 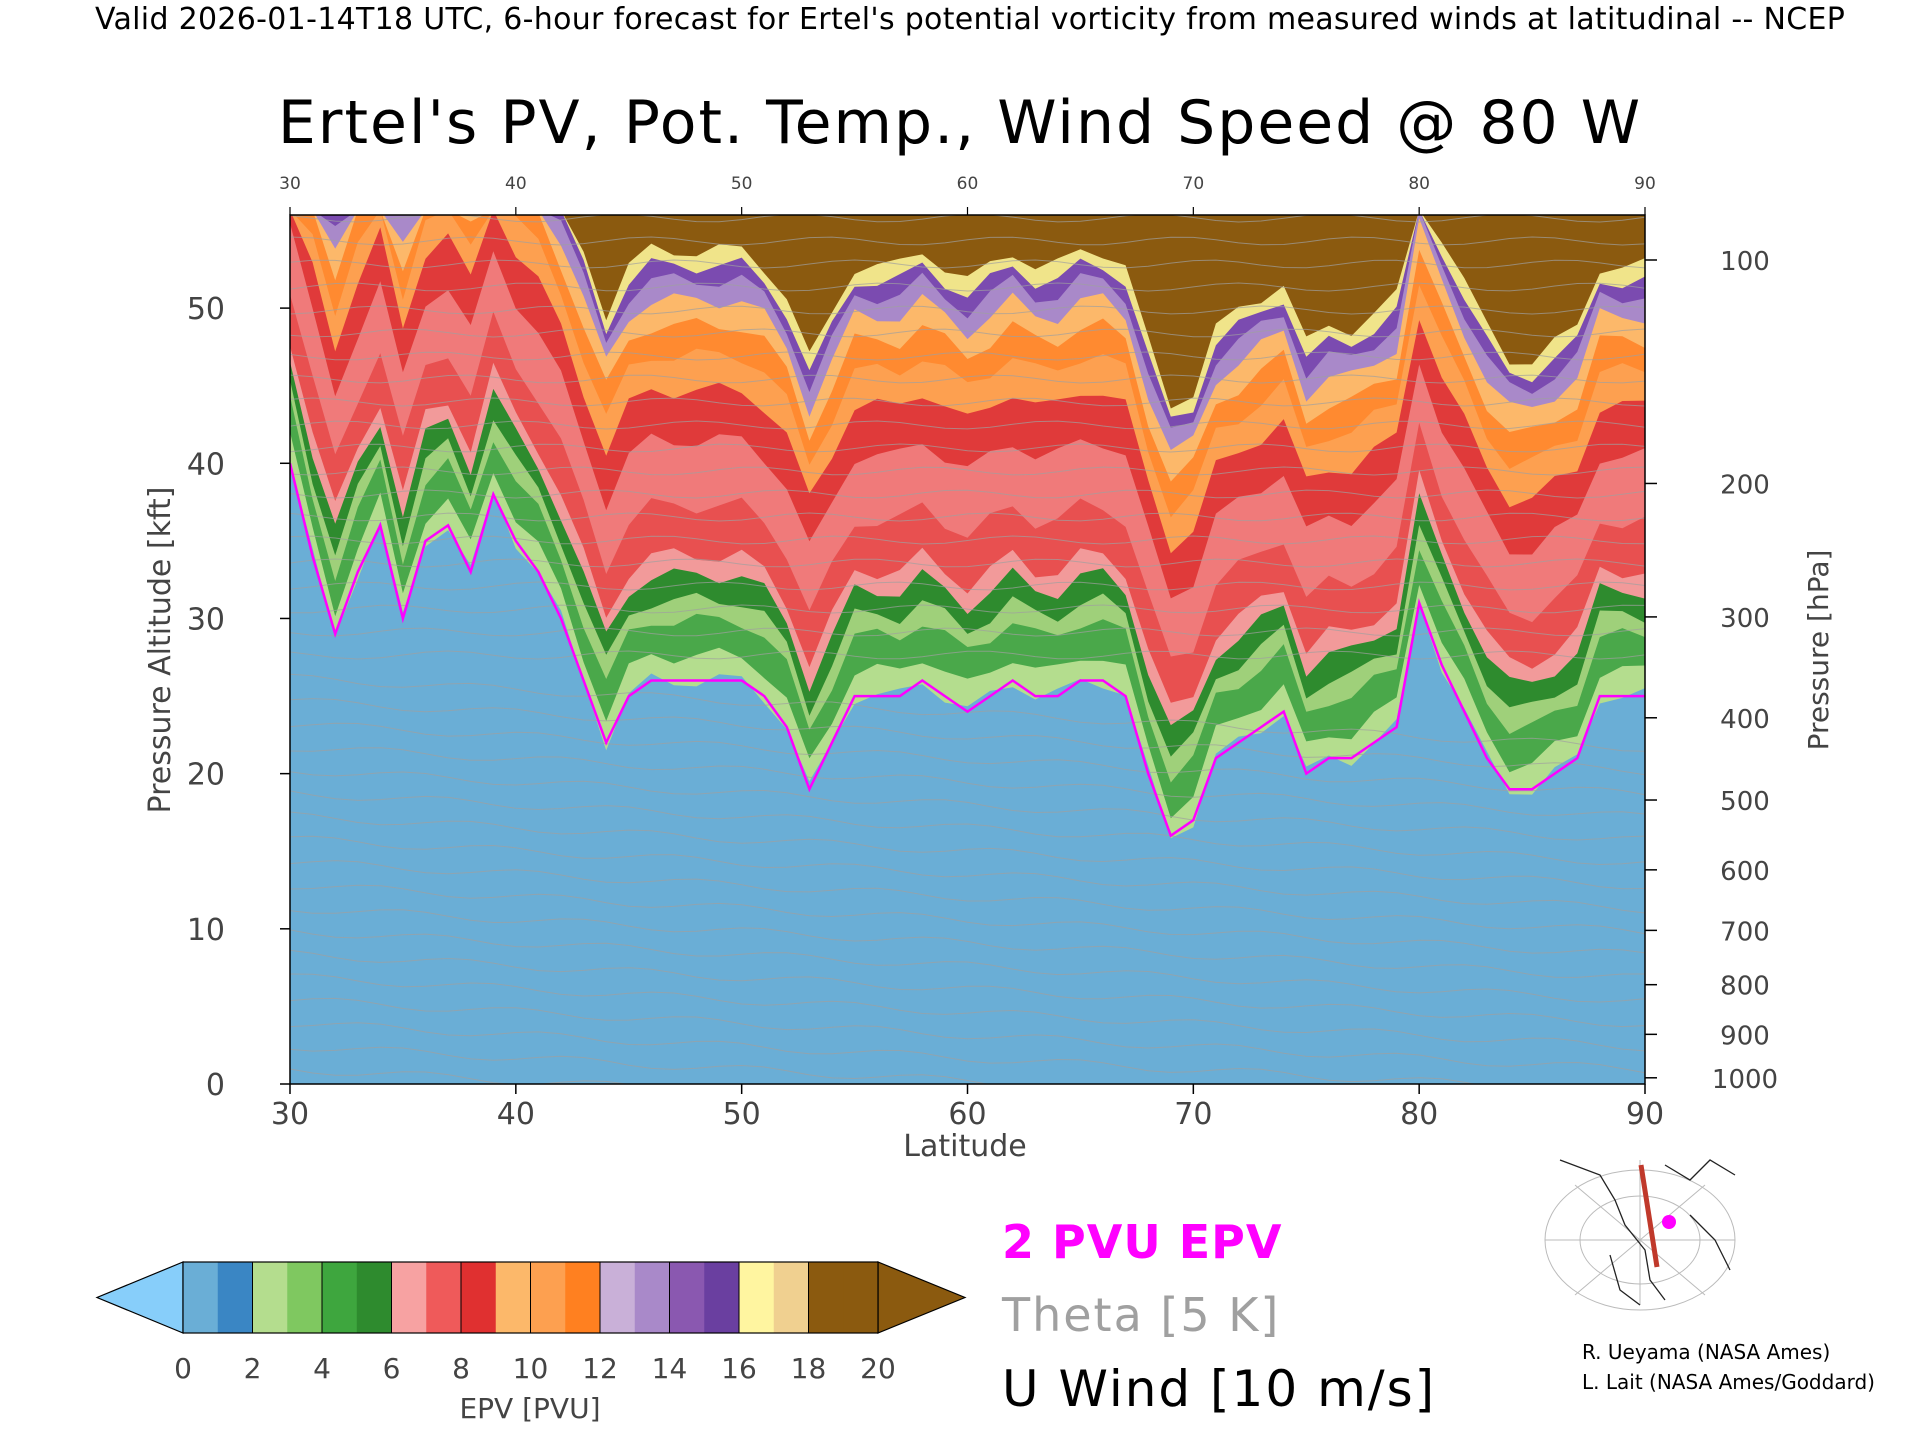 I want to click on x-tick-label-top: 80, so click(x=1419, y=184).